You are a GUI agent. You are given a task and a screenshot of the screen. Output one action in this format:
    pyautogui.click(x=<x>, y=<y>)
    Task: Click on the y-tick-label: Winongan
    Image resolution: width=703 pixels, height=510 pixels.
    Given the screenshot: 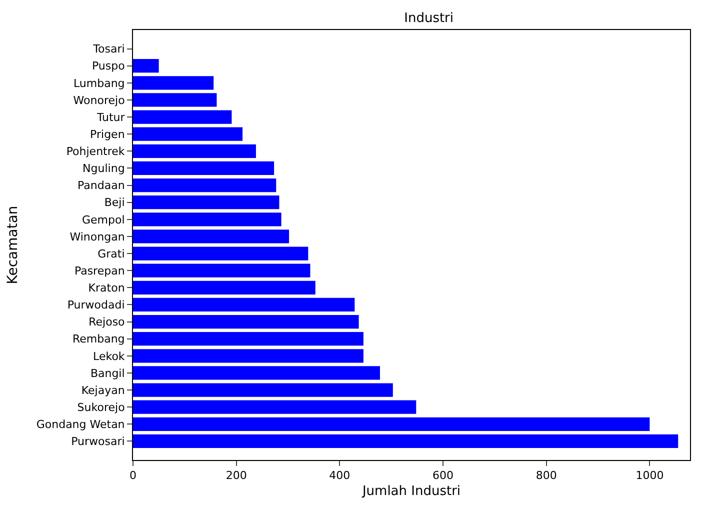 What is the action you would take?
    pyautogui.click(x=97, y=237)
    